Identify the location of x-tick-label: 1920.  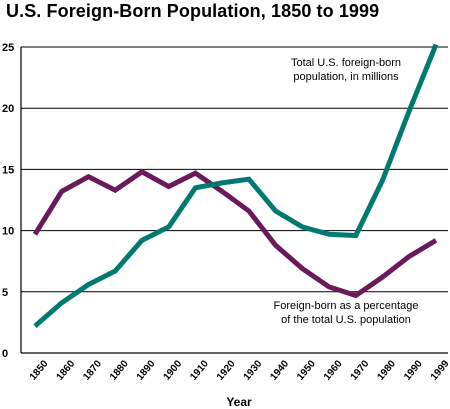
(226, 370).